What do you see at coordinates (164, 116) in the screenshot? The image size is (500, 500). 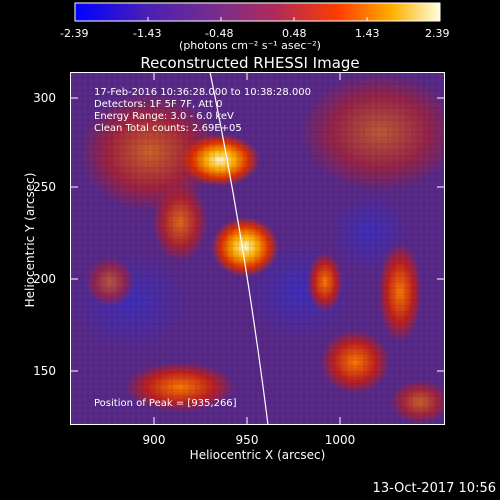 I see `energy-range: Energy Range: 3.0 - 6.0 keV` at bounding box center [164, 116].